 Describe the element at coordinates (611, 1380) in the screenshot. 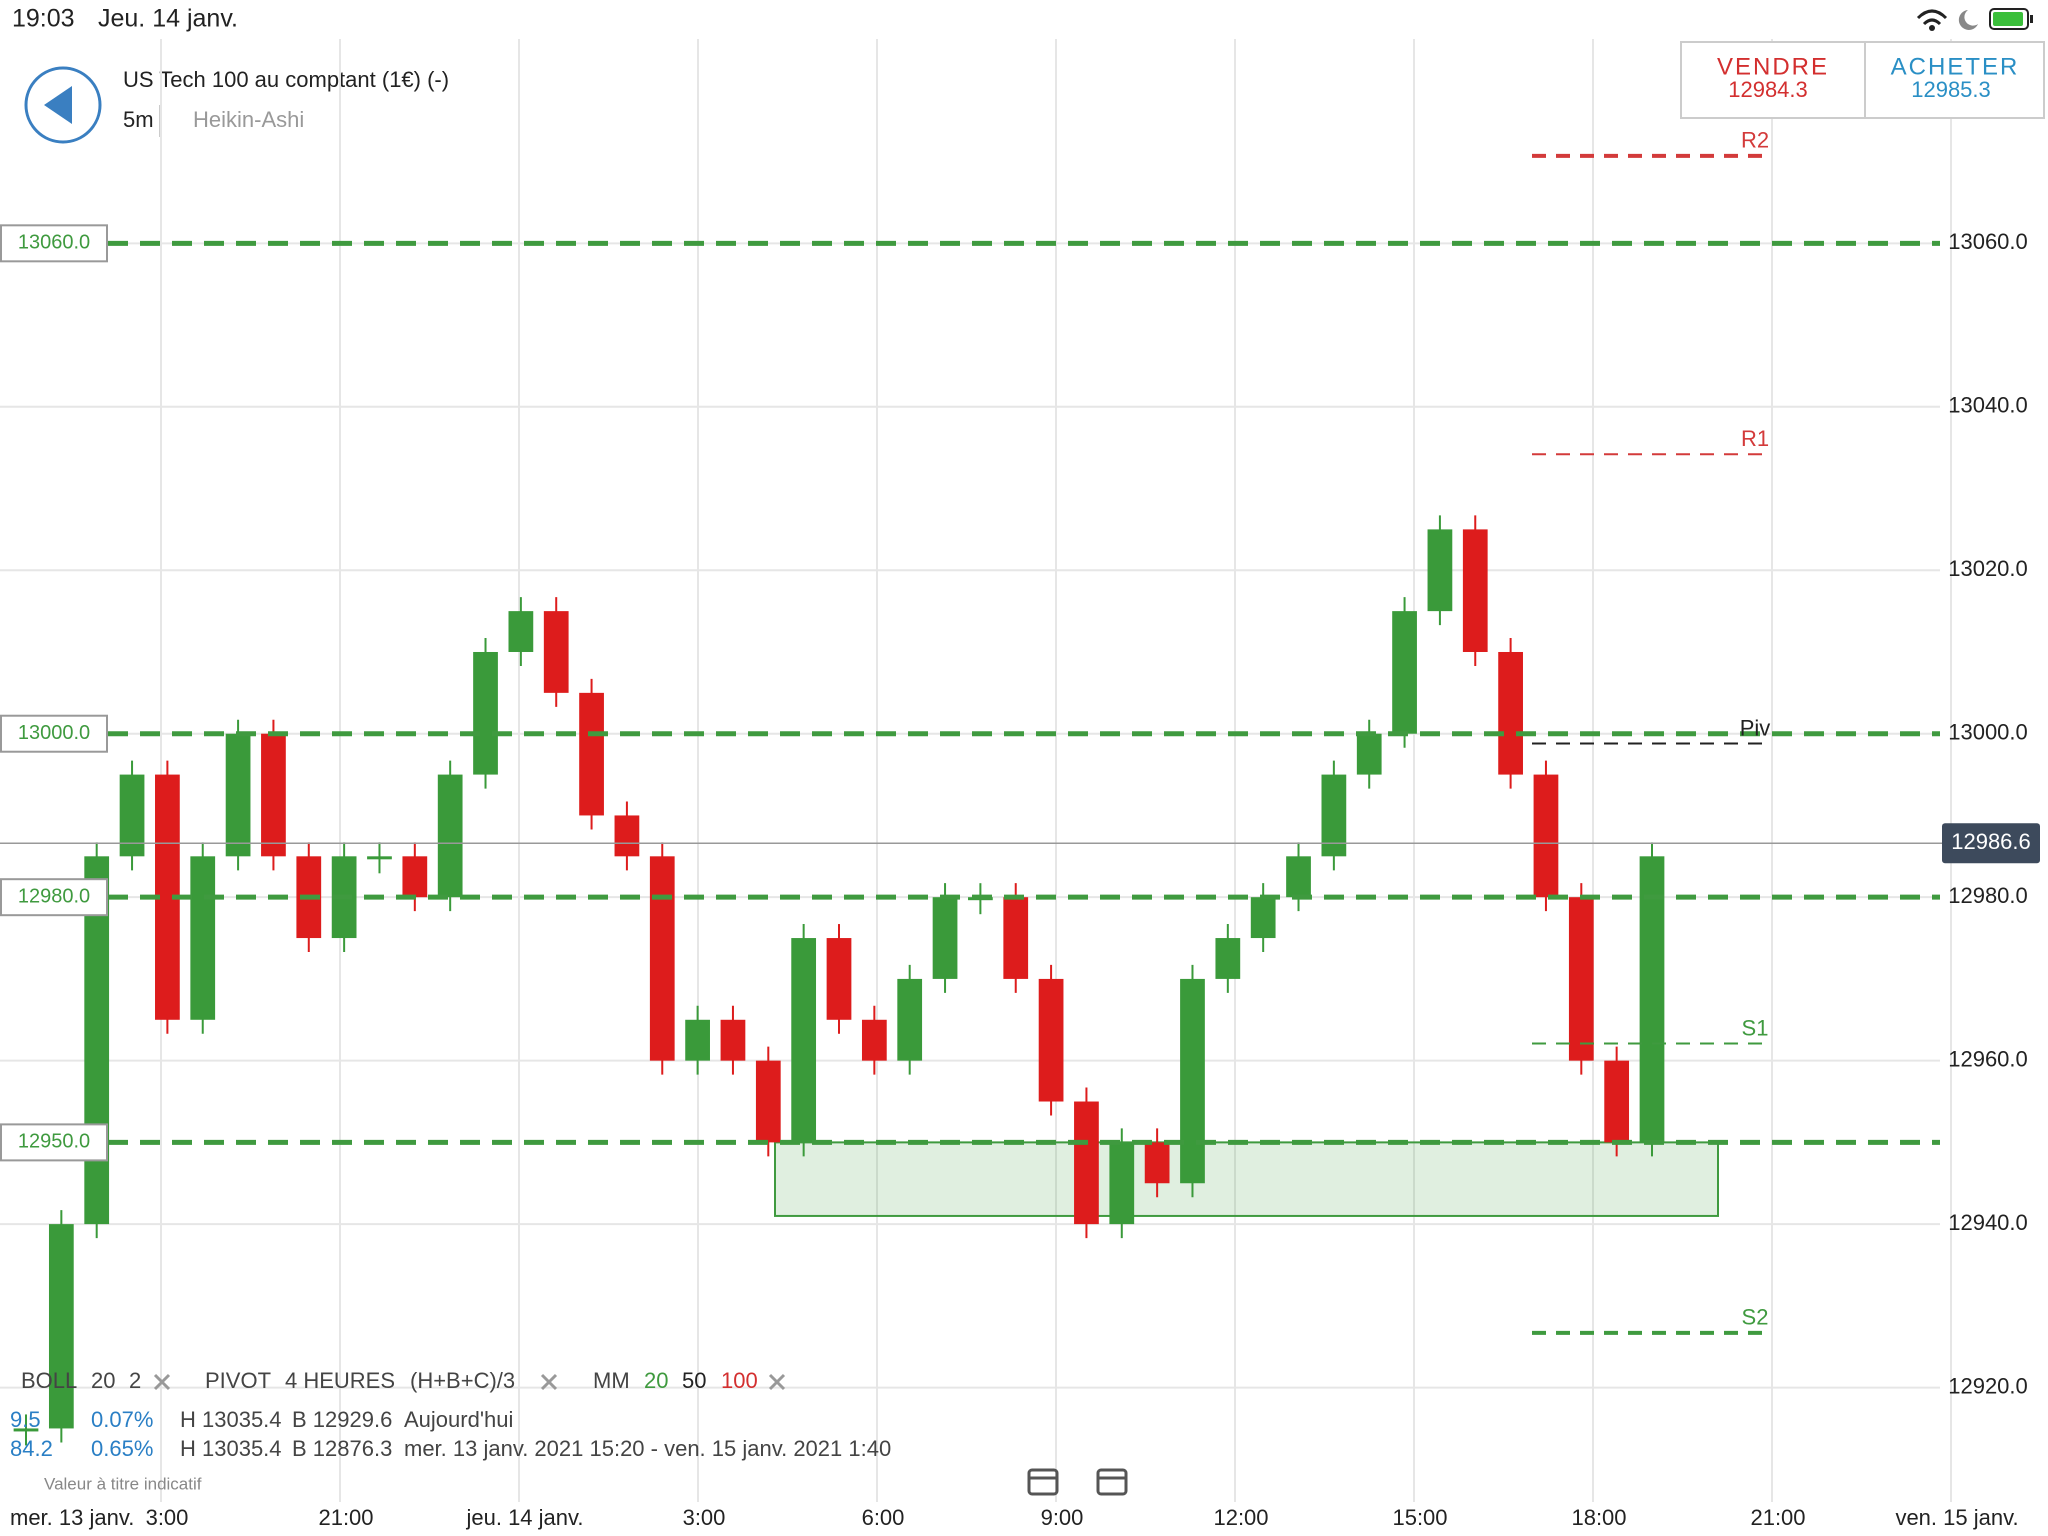

I see `legend-text: MM` at that location.